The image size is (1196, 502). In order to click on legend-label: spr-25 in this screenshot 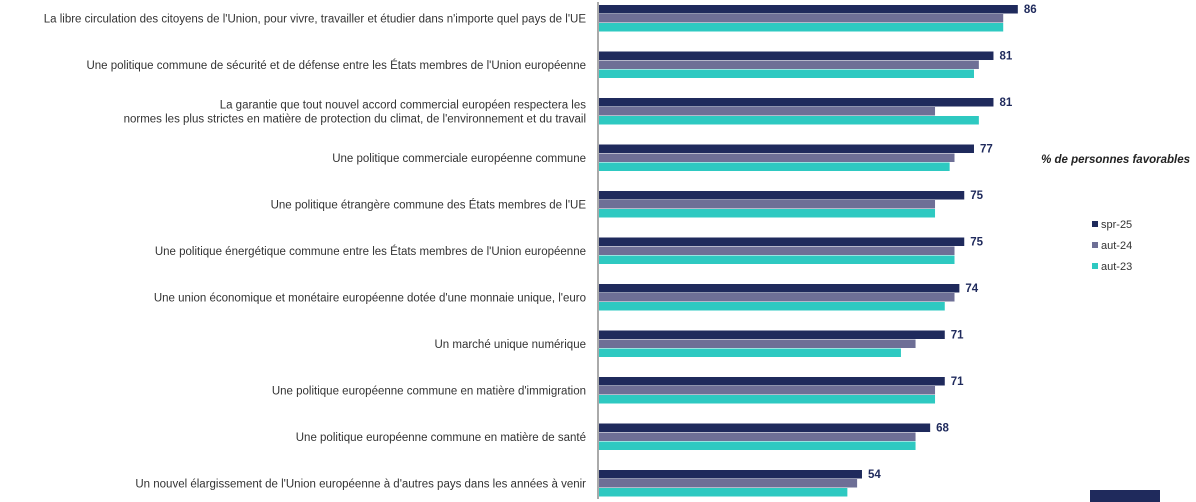, I will do `click(1116, 225)`.